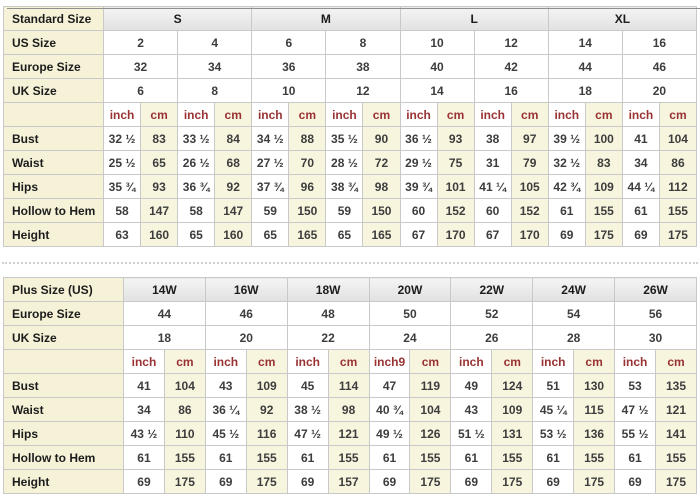 Image resolution: width=700 pixels, height=497 pixels. Describe the element at coordinates (350, 289) in the screenshot. I see `table-row: Plus Size (US) 14W 16W 18W 20W 22W 24W 26W` at that location.